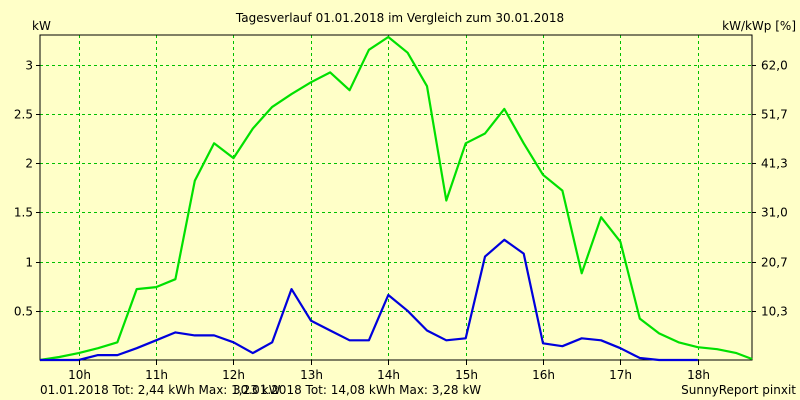 The image size is (800, 400). I want to click on y-tick-label-right: 31,0, so click(774, 213).